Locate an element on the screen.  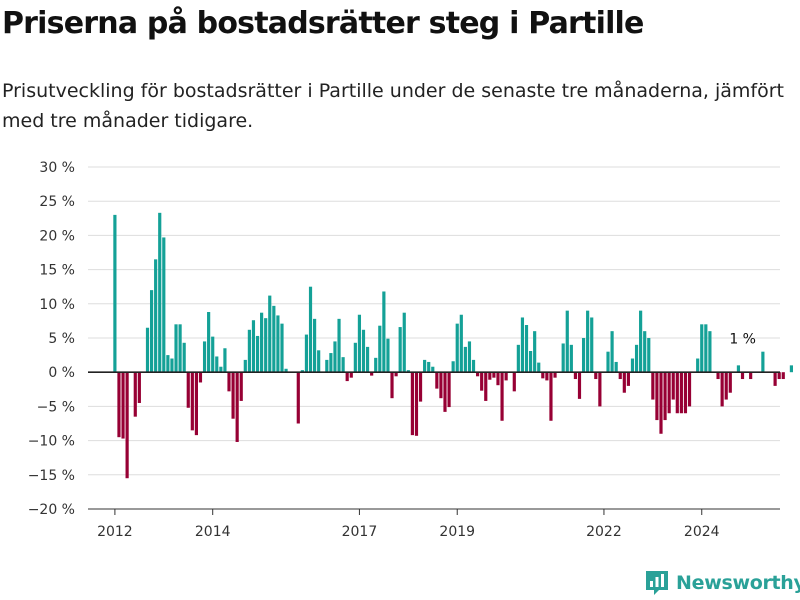
y-tick-label: 30 % is located at coordinates (57, 168).